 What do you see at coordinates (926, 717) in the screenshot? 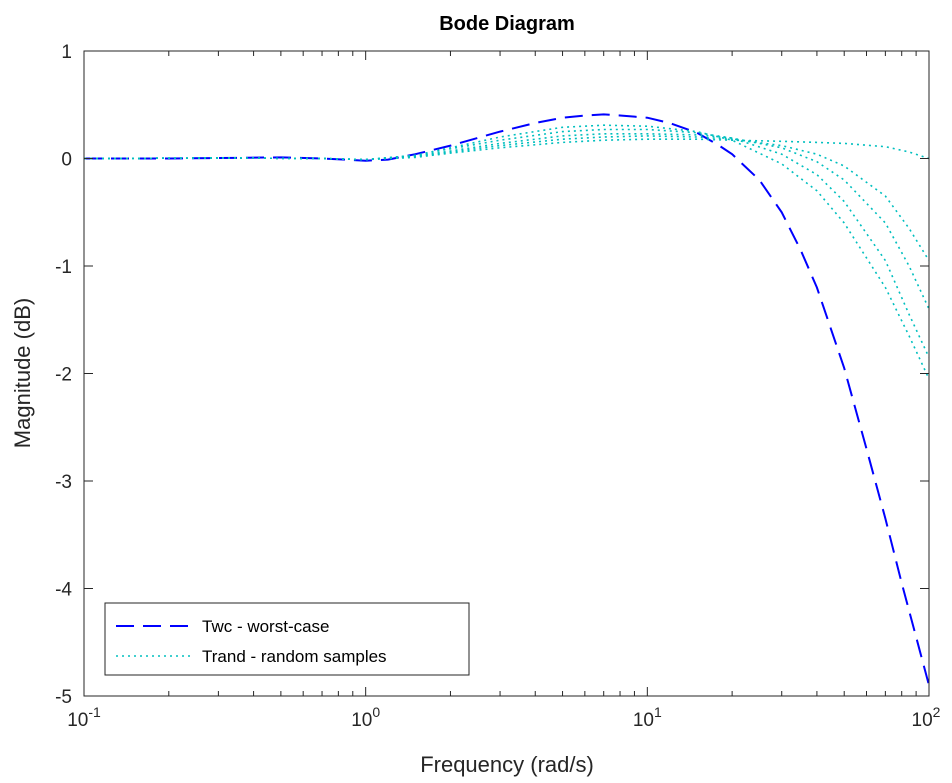
I see `x-tick-label: 10²` at bounding box center [926, 717].